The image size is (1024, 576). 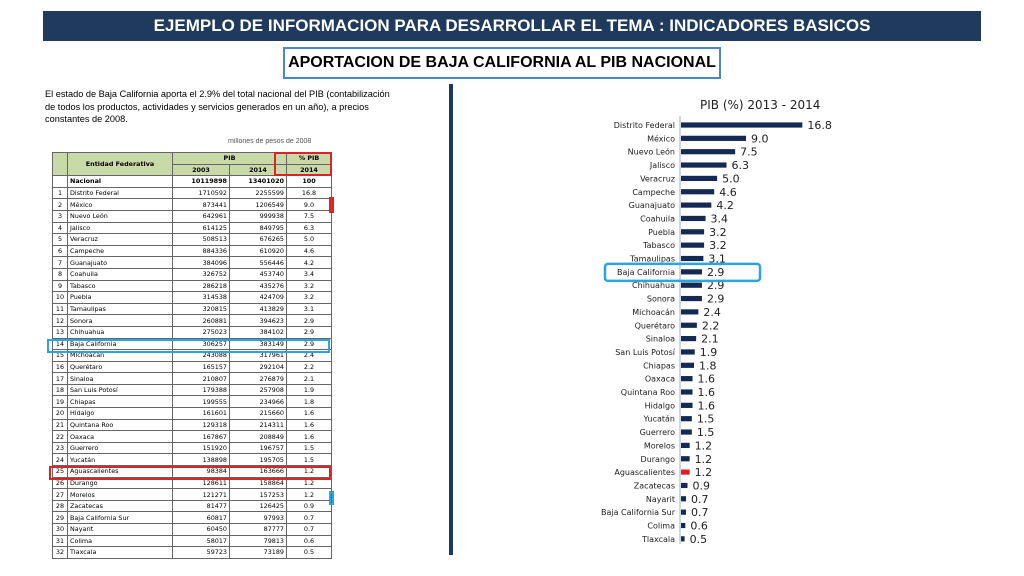 What do you see at coordinates (258, 332) in the screenshot?
I see `table-cell: 384102` at bounding box center [258, 332].